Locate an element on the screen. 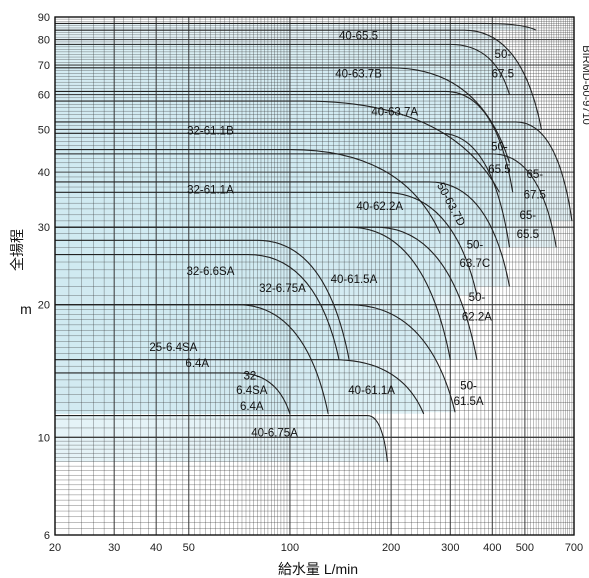 The height and width of the screenshot is (578, 589). region-label-3: 40-63.7B is located at coordinates (358, 74).